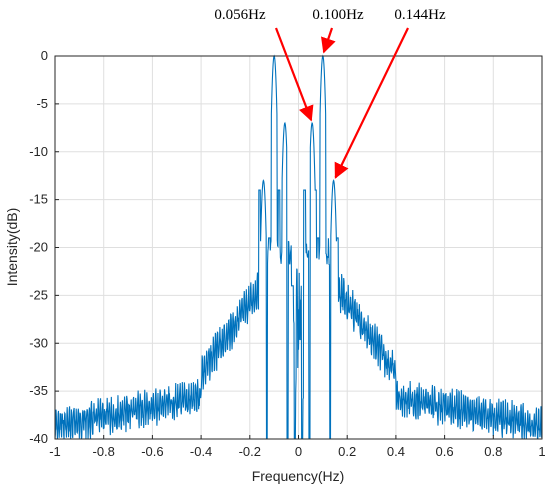 This screenshot has width=550, height=491. What do you see at coordinates (12, 247) in the screenshot?
I see `y-axis-label: Intensity(dB)` at bounding box center [12, 247].